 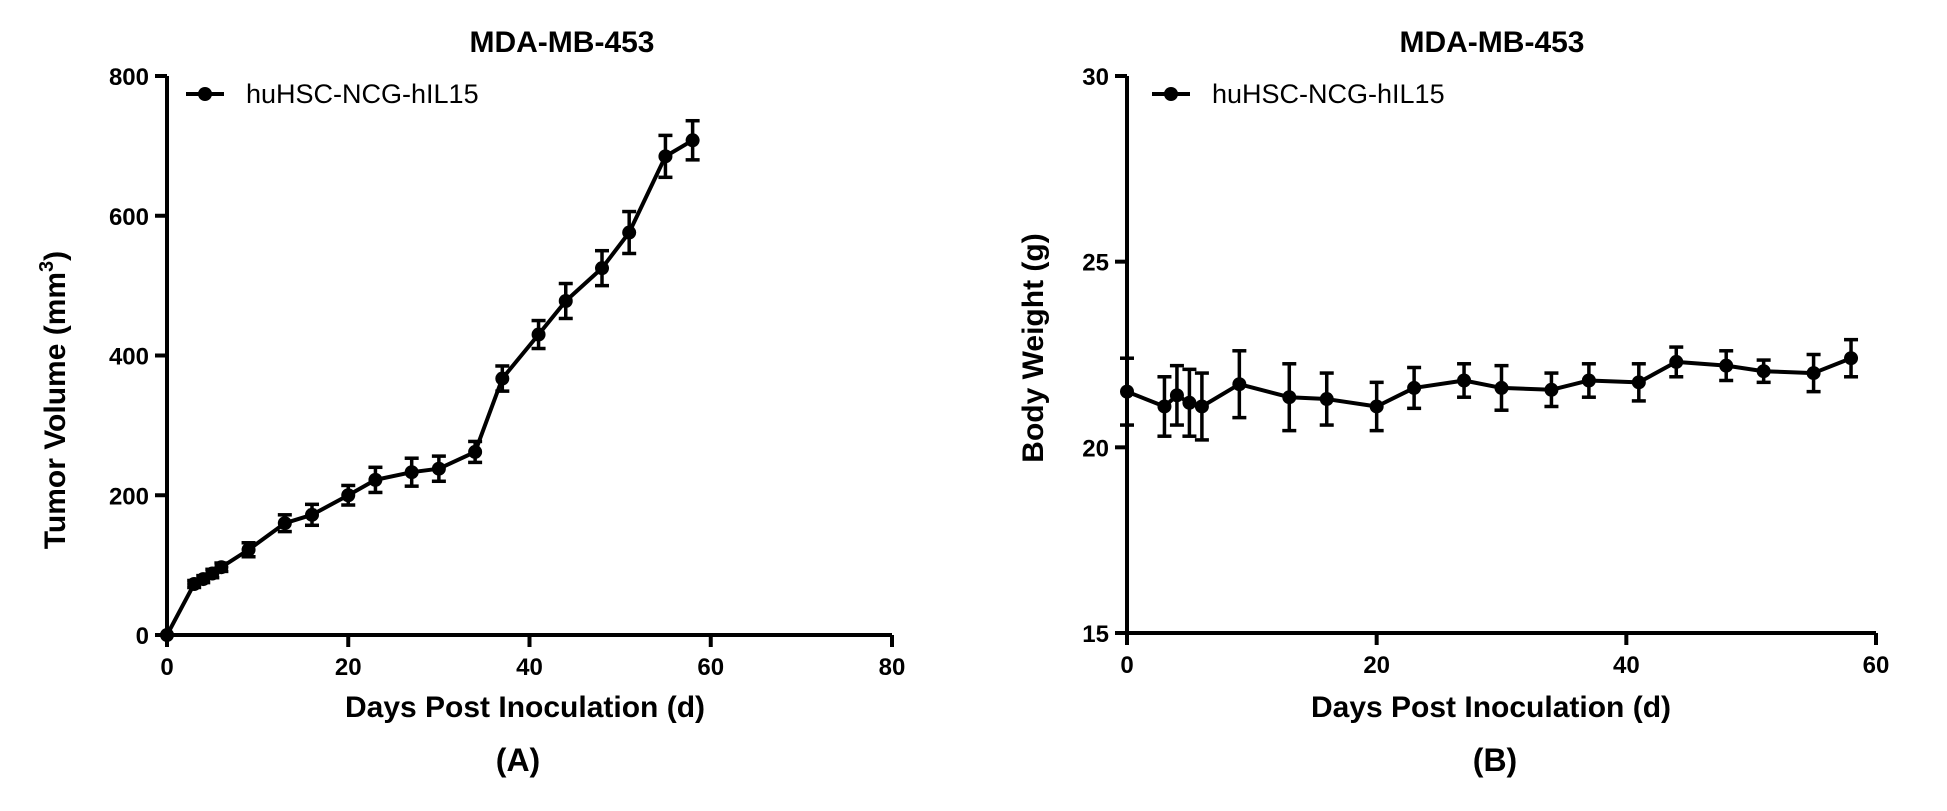 I want to click on panel-a-y-label-main: Tumor Volume (mm, so click(x=55, y=410).